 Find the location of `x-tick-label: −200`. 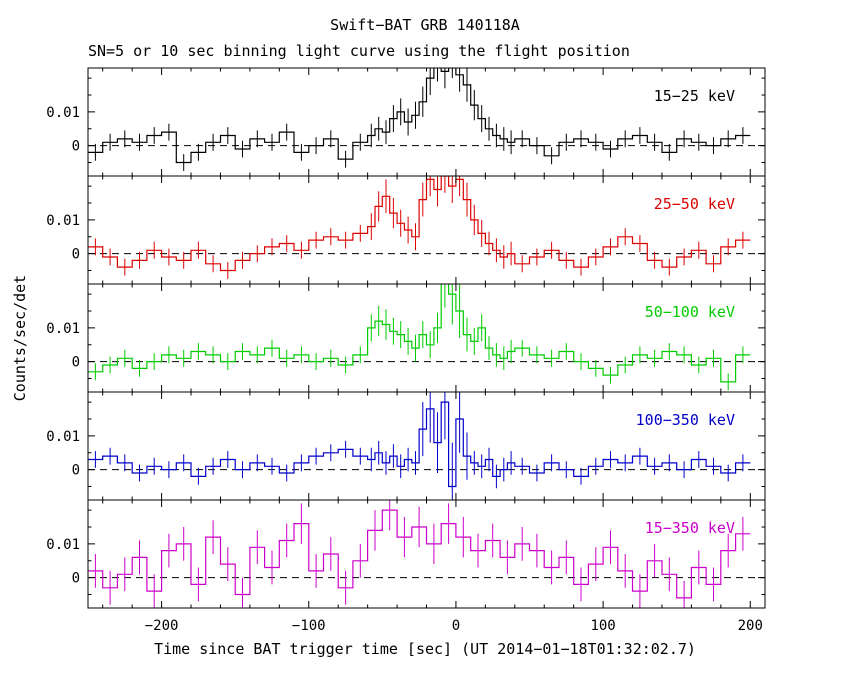

x-tick-label: −200 is located at coordinates (162, 626).